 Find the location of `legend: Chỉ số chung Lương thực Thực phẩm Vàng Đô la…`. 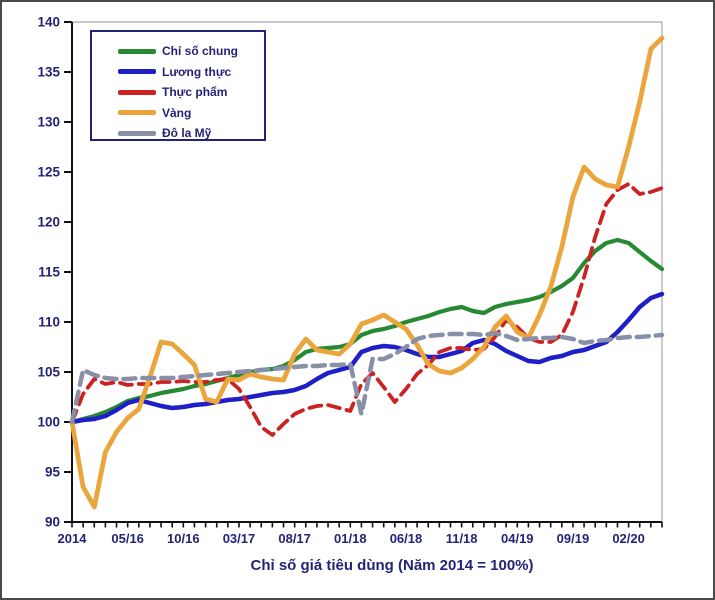

legend: Chỉ số chung Lương thực Thực phẩm Vàng Đô la… is located at coordinates (178, 85).